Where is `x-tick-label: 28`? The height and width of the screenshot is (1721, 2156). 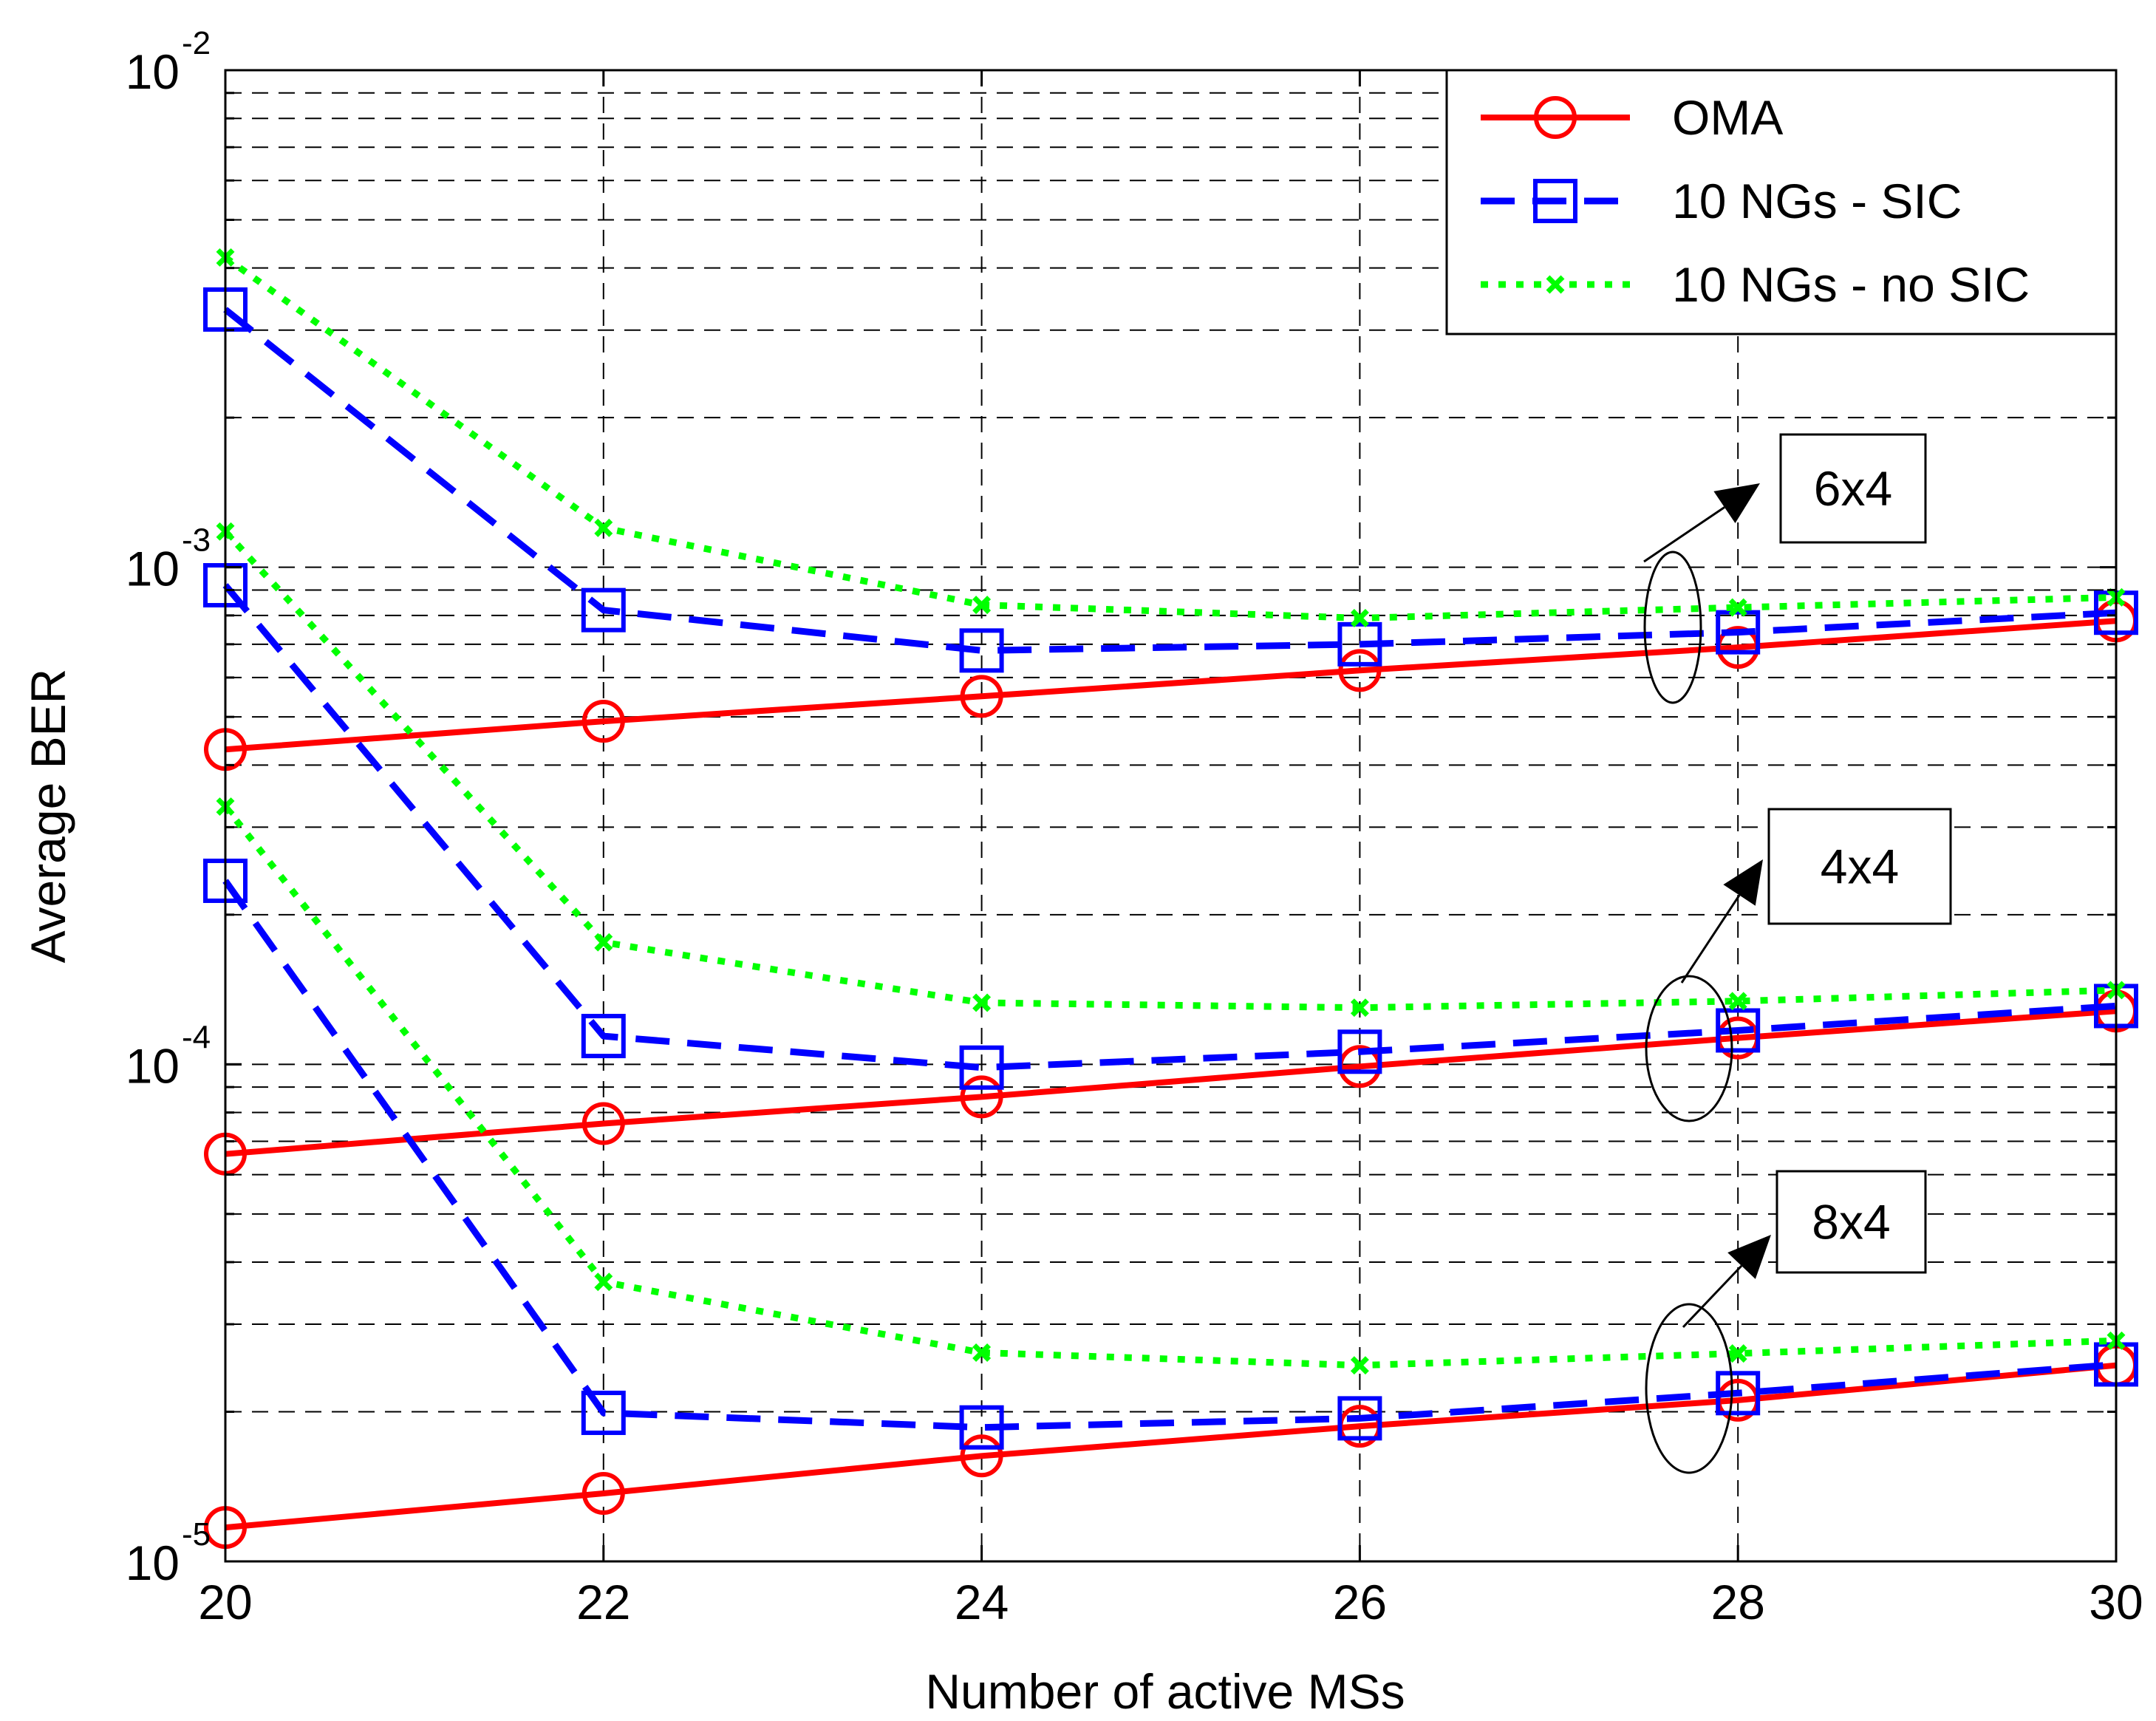 x-tick-label: 28 is located at coordinates (1737, 1602).